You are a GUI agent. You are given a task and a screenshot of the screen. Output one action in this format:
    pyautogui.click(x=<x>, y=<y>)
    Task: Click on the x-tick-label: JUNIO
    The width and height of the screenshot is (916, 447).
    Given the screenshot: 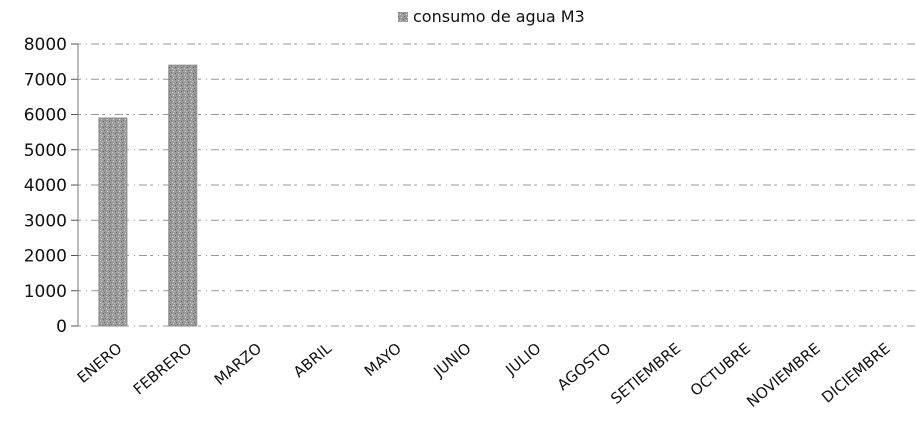 What is the action you would take?
    pyautogui.click(x=451, y=360)
    